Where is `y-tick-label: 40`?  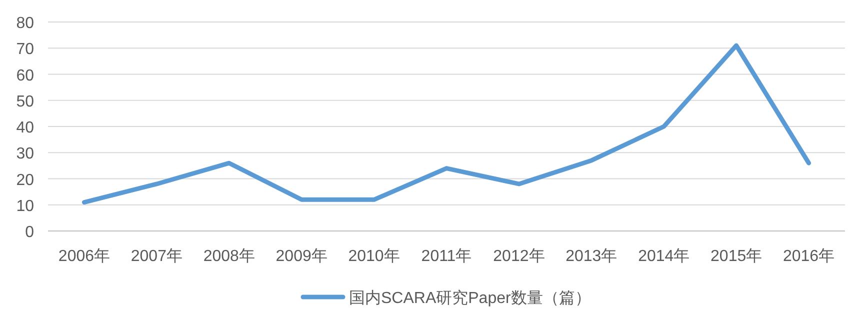
y-tick-label: 40 is located at coordinates (25, 128).